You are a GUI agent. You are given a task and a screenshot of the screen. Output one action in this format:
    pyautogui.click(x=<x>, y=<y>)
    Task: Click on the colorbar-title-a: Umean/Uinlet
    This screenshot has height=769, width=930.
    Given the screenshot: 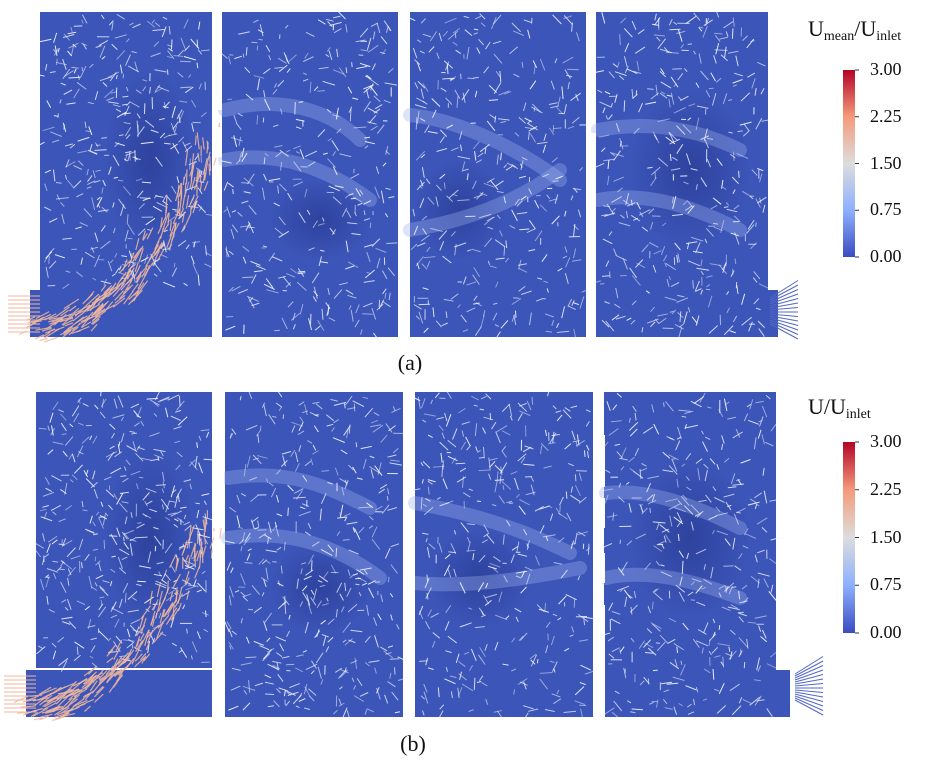 What is the action you would take?
    pyautogui.click(x=855, y=30)
    